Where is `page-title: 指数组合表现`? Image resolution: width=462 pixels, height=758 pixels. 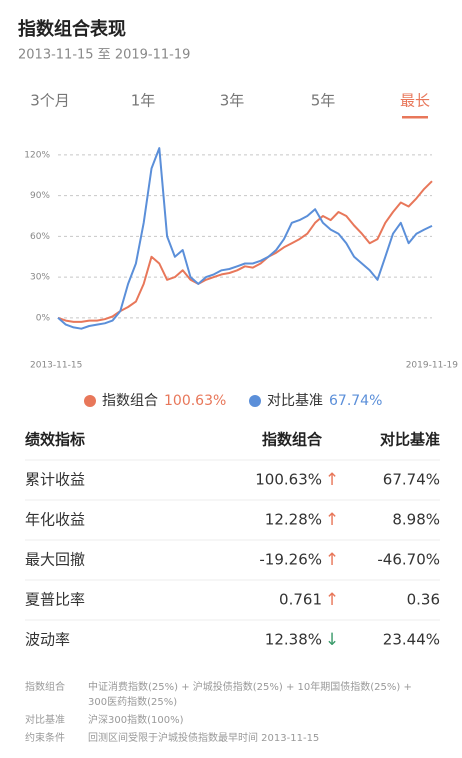 page-title: 指数组合表现 is located at coordinates (72, 29).